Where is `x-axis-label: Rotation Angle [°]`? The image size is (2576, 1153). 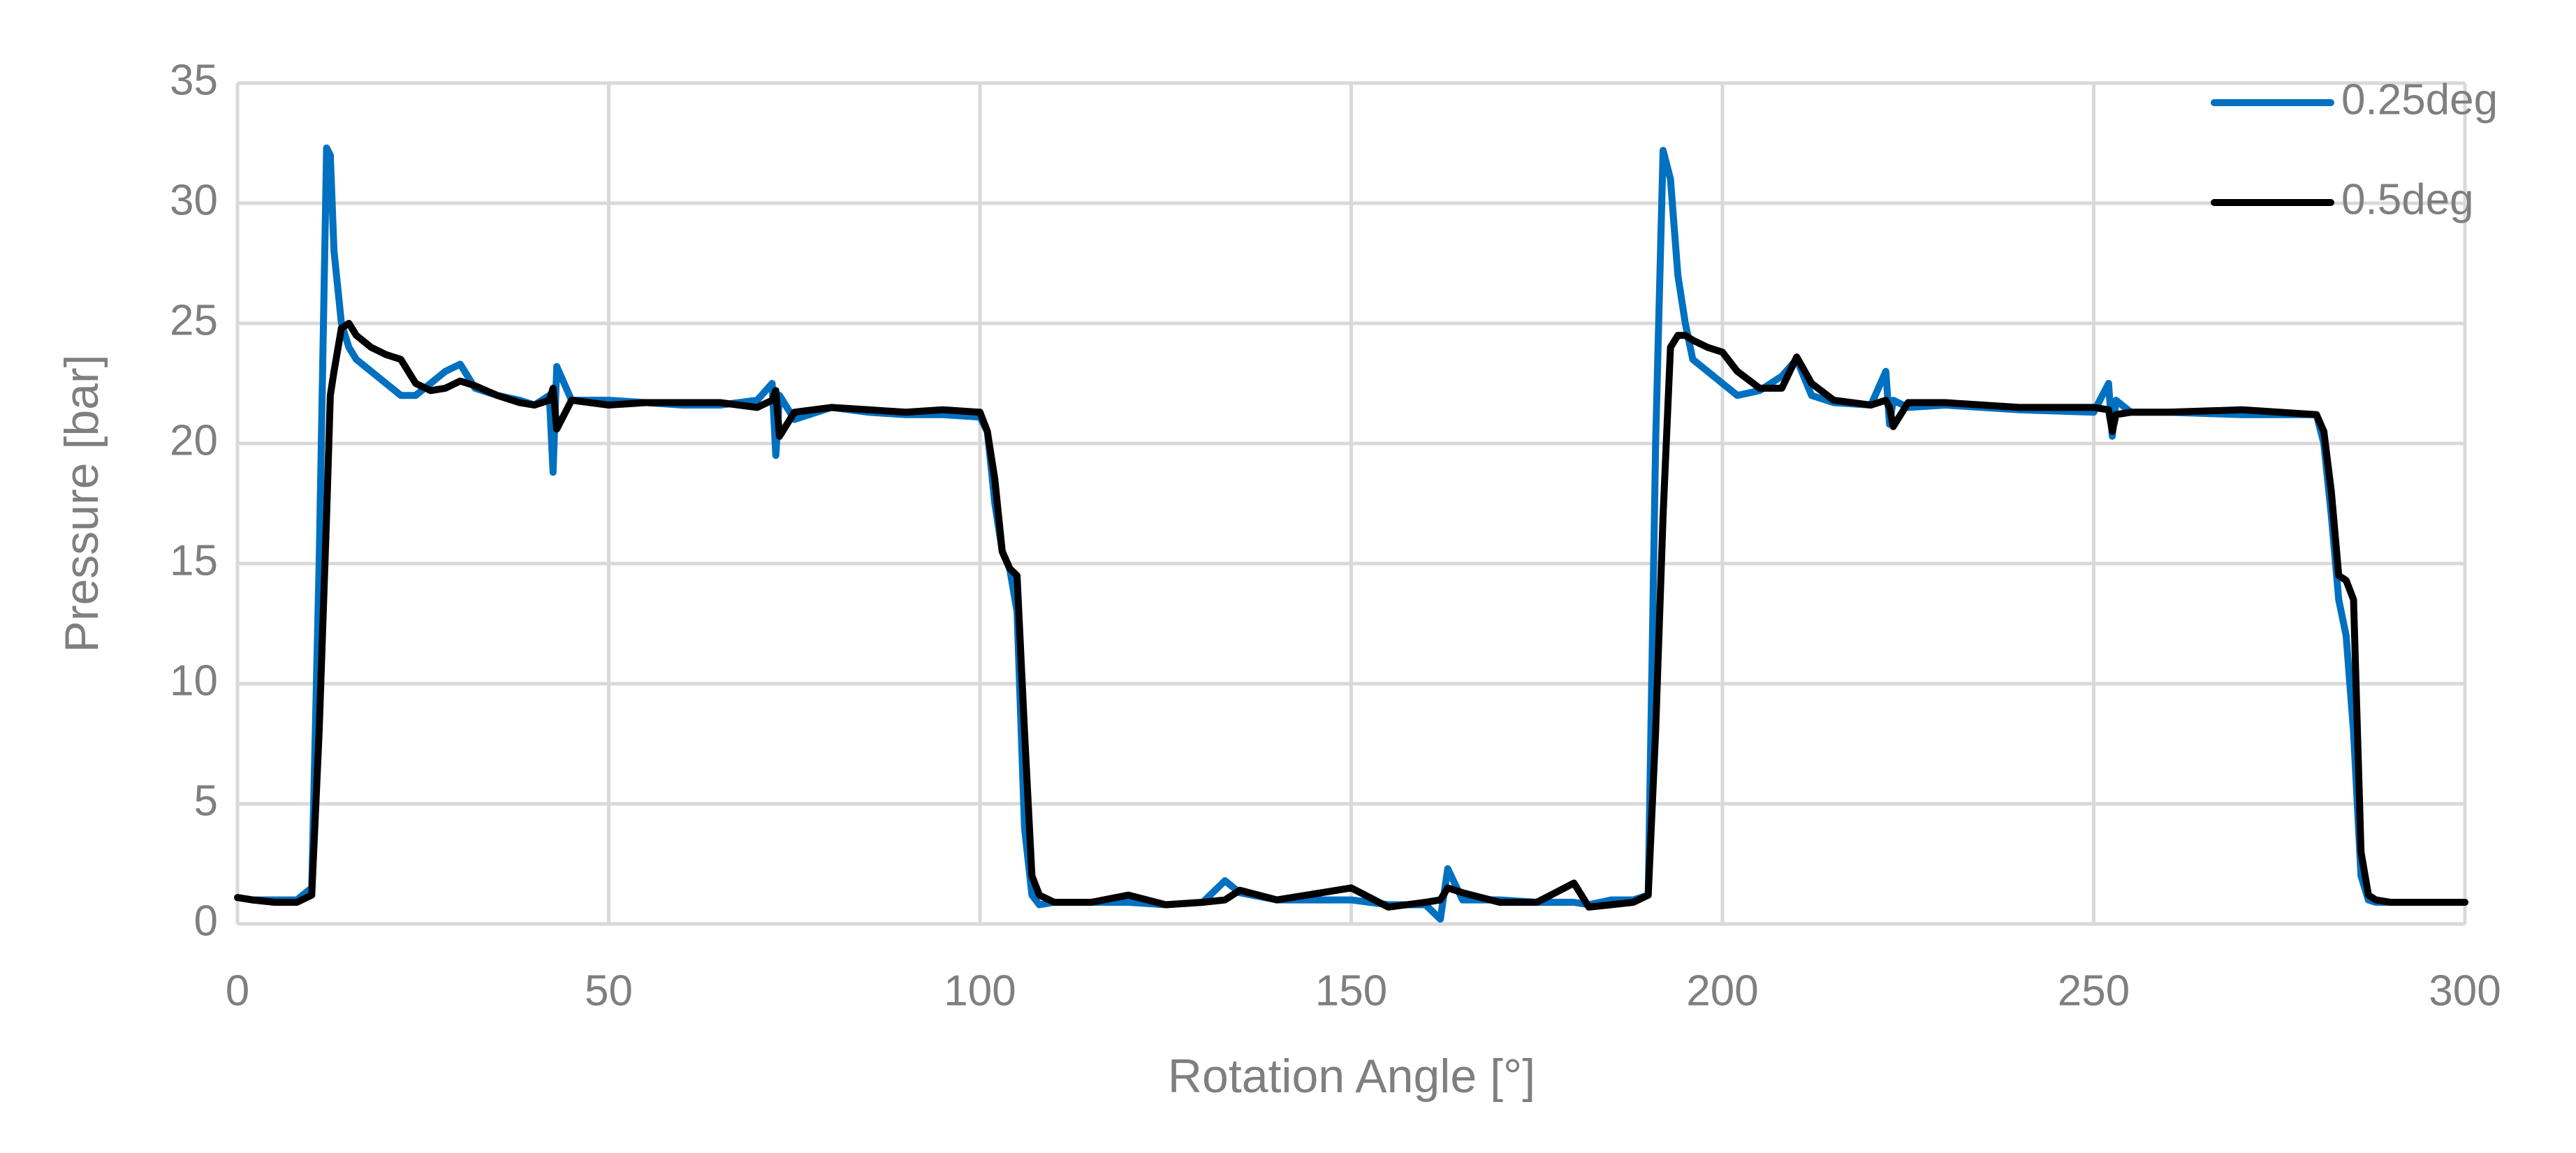 x-axis-label: Rotation Angle [°] is located at coordinates (1351, 1076).